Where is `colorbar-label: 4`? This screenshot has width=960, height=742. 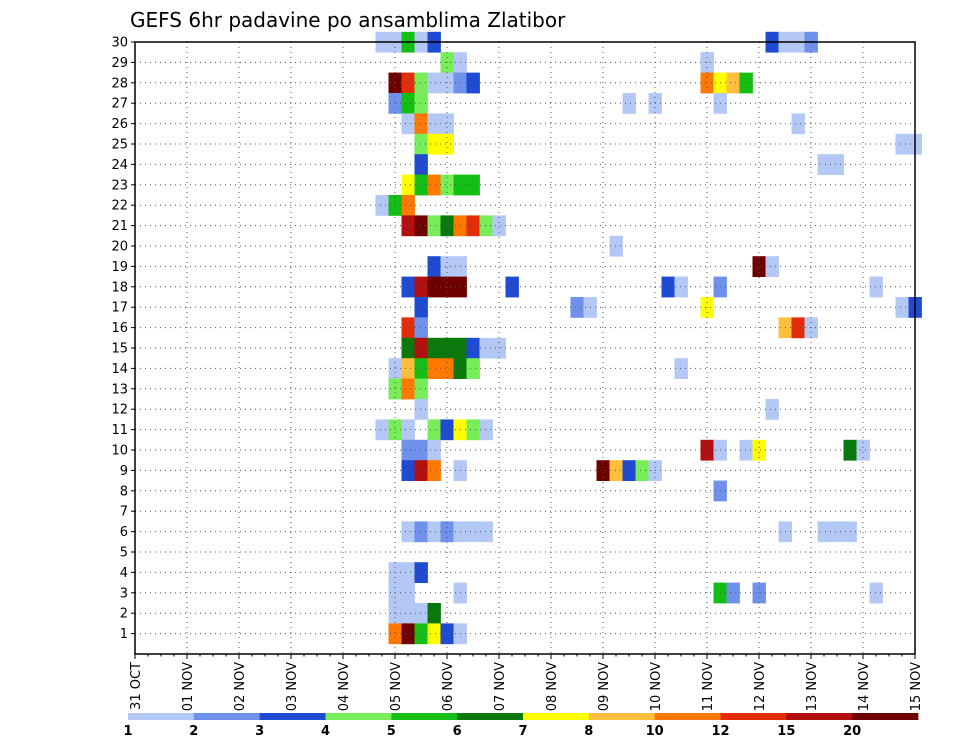 colorbar-label: 4 is located at coordinates (325, 731).